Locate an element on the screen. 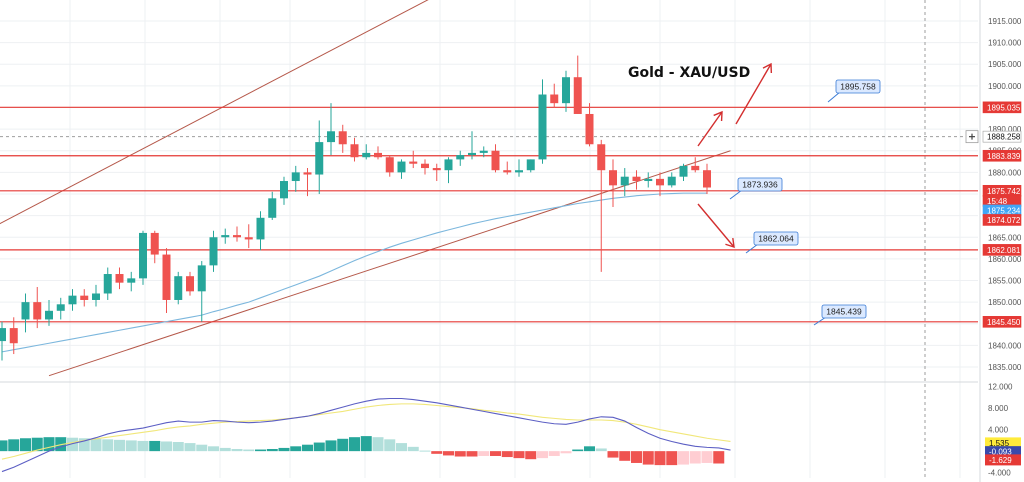  macd-panel is located at coordinates (365, 435).